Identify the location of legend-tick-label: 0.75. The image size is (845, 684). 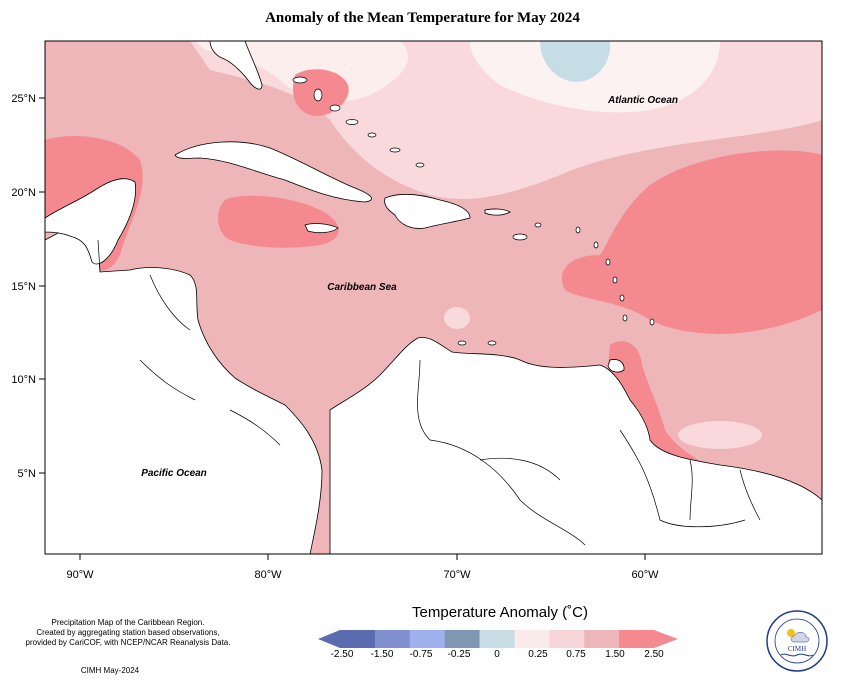
(576, 654).